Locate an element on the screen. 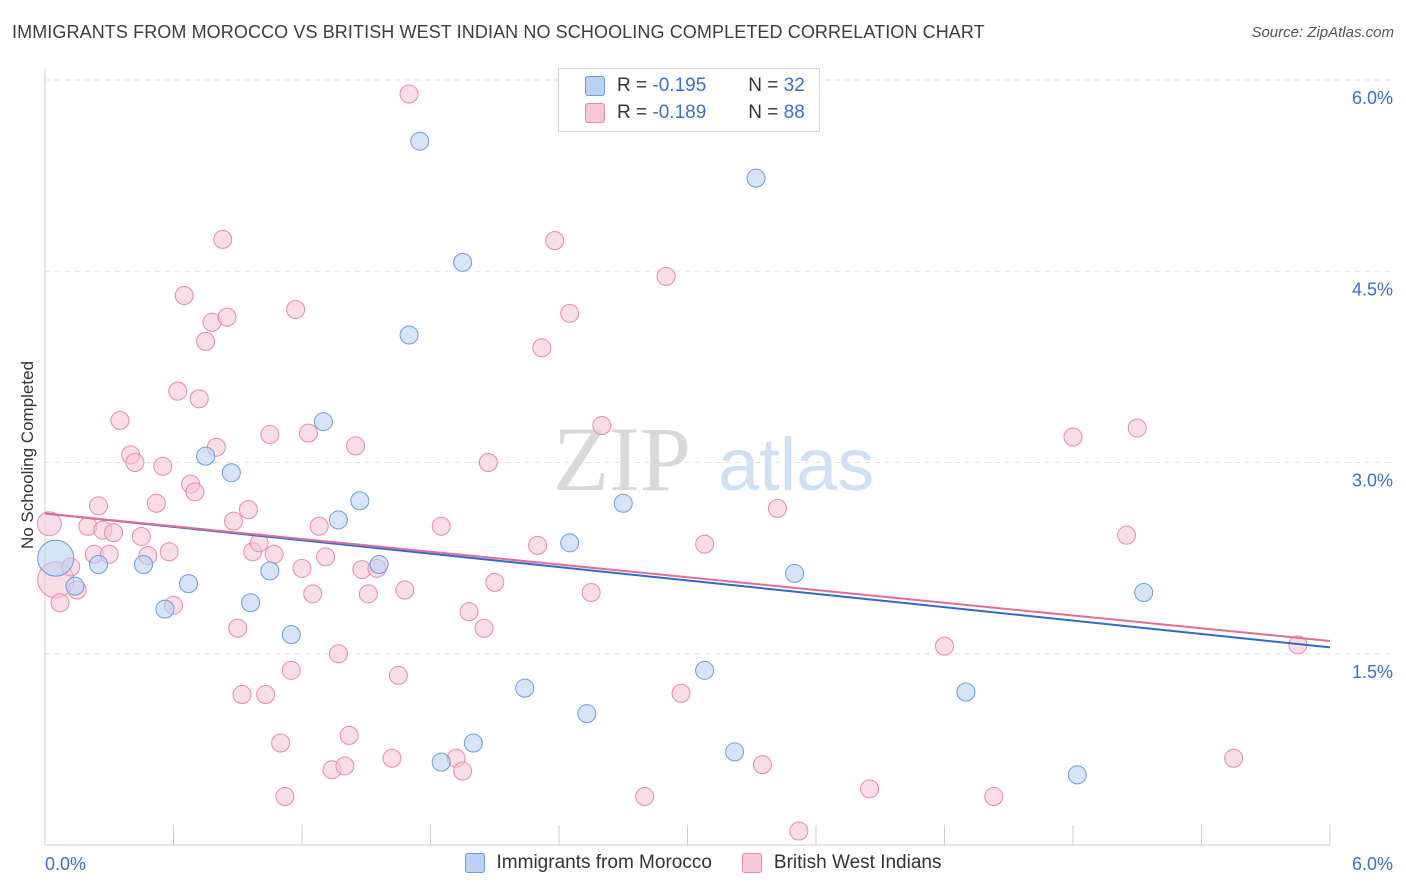 This screenshot has width=1406, height=892. x-tick-label: 6.0% is located at coordinates (1372, 864).